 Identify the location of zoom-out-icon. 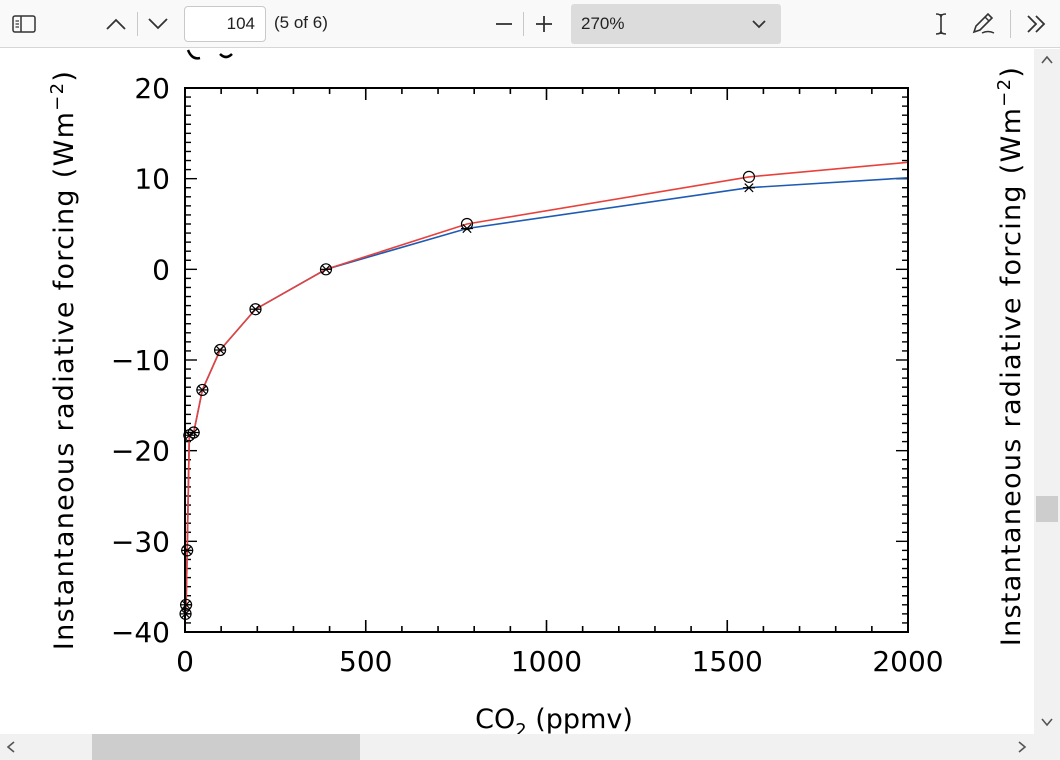
(504, 24).